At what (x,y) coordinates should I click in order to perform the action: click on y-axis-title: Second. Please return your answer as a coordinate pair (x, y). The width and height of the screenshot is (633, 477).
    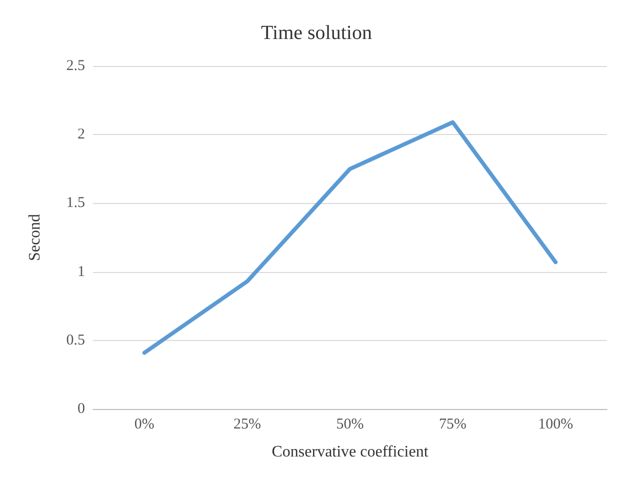
    Looking at the image, I should click on (35, 238).